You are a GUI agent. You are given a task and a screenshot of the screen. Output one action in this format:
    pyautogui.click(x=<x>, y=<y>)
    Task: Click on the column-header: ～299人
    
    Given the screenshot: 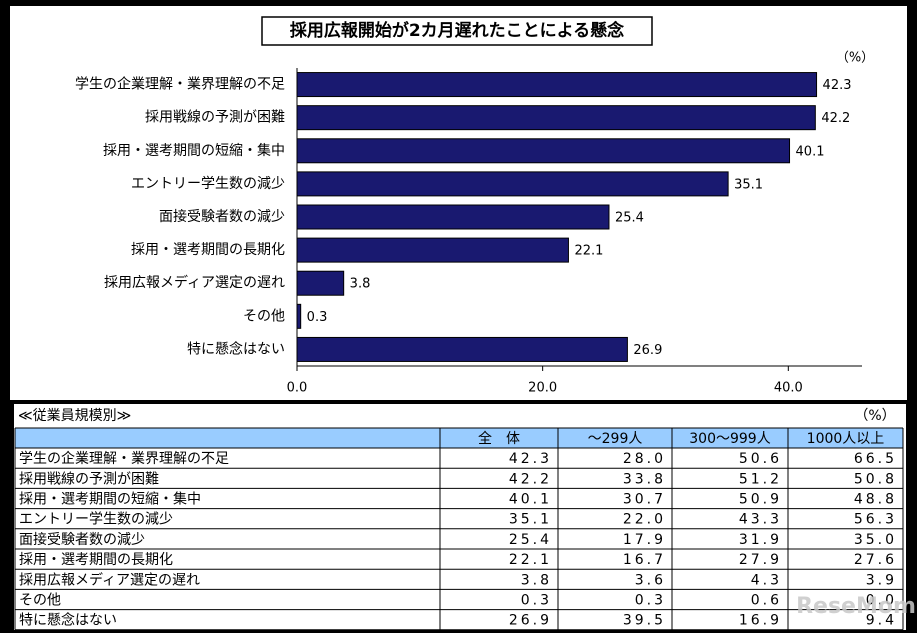 What is the action you would take?
    pyautogui.click(x=615, y=439)
    